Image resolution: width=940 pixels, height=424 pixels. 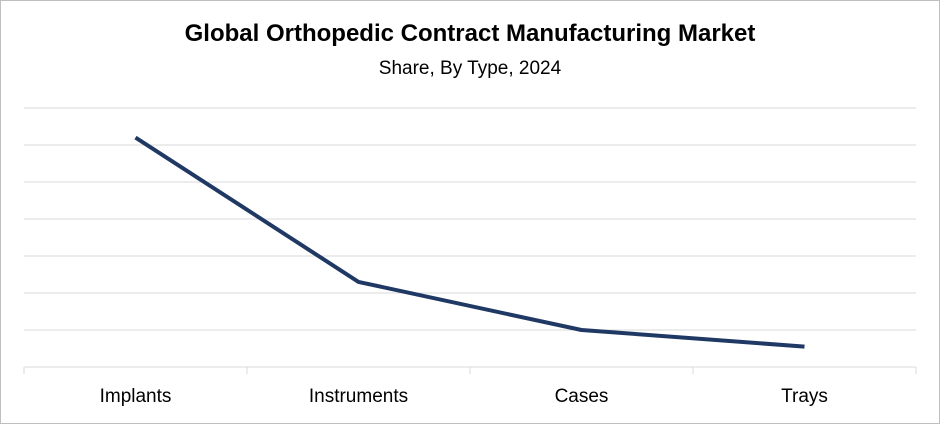 I want to click on x-tick-label-instruments: Instruments, so click(x=358, y=396).